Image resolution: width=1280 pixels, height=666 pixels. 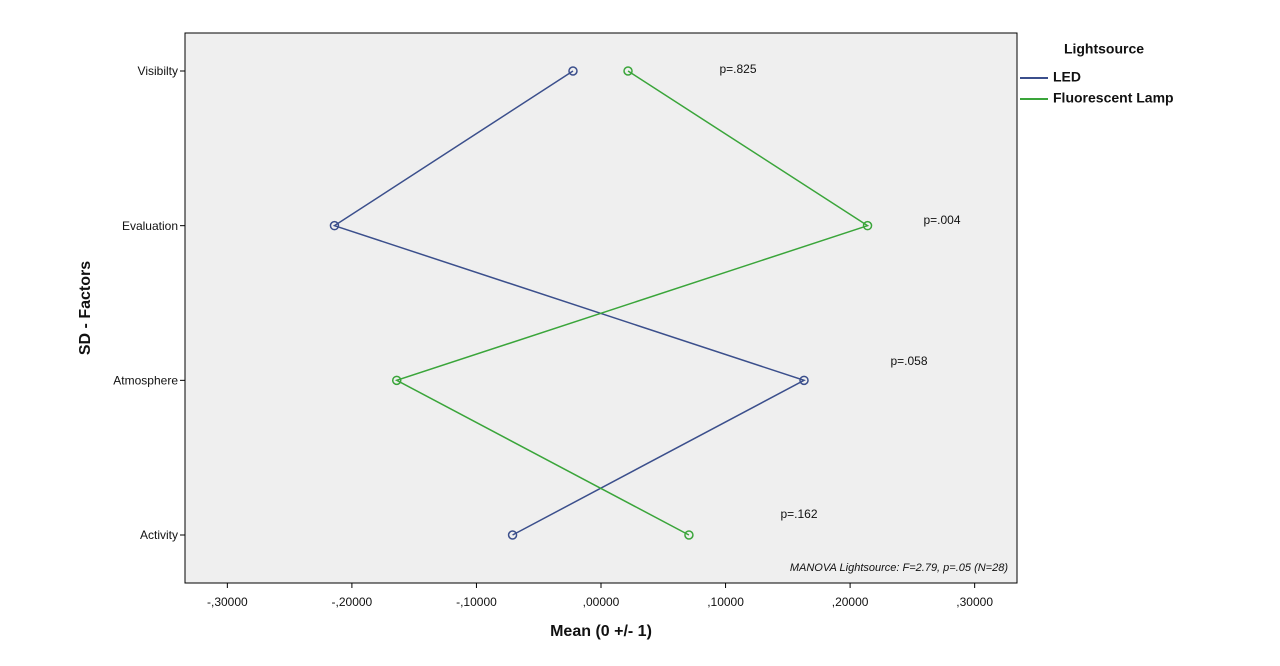 I want to click on x-tick-label: -,20000, so click(x=352, y=602).